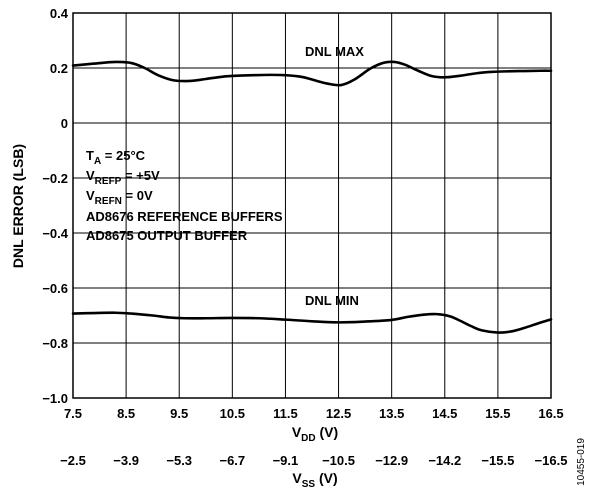 The width and height of the screenshot is (596, 494). What do you see at coordinates (59, 13) in the screenshot?
I see `y-tick-label: 0.4` at bounding box center [59, 13].